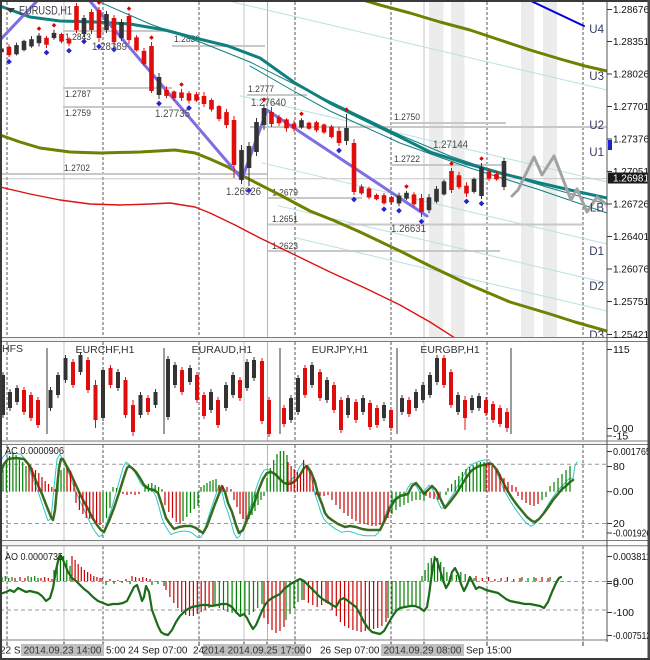 The image size is (650, 660). What do you see at coordinates (596, 153) in the screenshot?
I see `svg-text: U1` at bounding box center [596, 153].